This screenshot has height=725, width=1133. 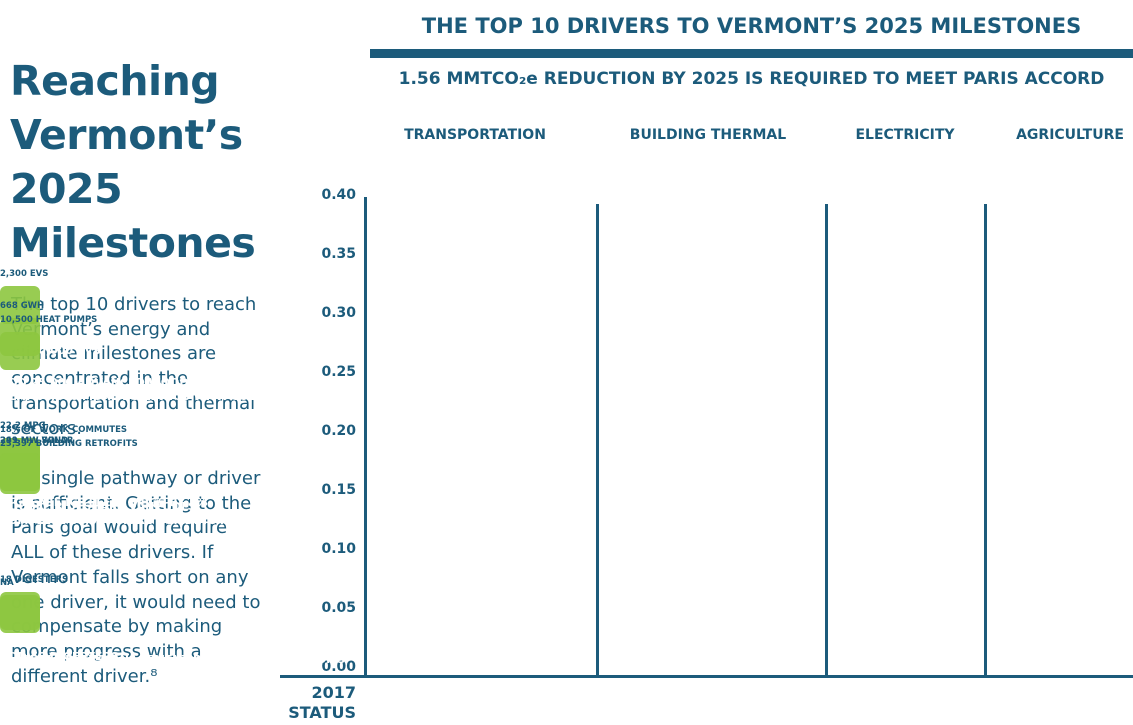 I want to click on value-label: INCREASE ICE FLEET MPGS BY 5%, so click(x=104, y=503).